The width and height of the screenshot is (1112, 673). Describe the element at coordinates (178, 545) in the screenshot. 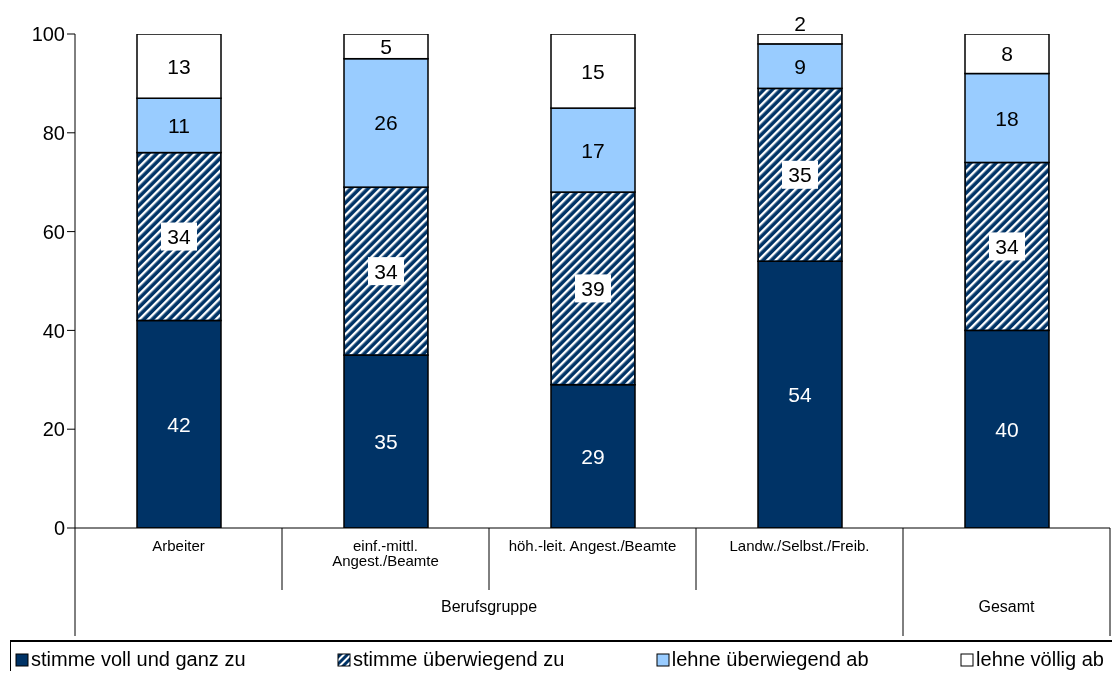

I see `x-tick-label: Arbeiter` at that location.